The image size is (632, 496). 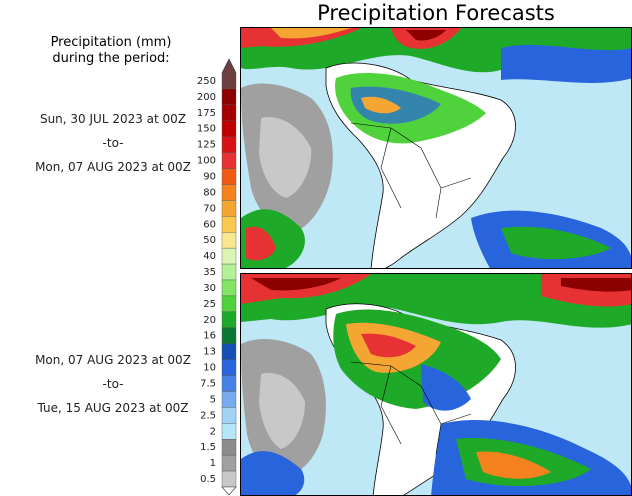 I want to click on period-1-start: Sun, 30 JUL 2023 at 00Z, so click(x=113, y=119).